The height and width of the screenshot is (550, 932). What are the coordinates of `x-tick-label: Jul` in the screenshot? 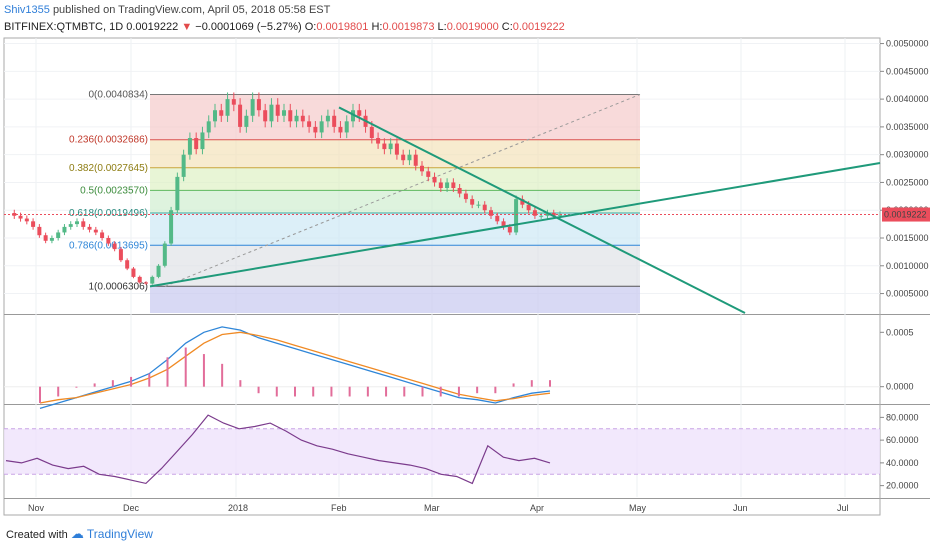 It's located at (843, 508).